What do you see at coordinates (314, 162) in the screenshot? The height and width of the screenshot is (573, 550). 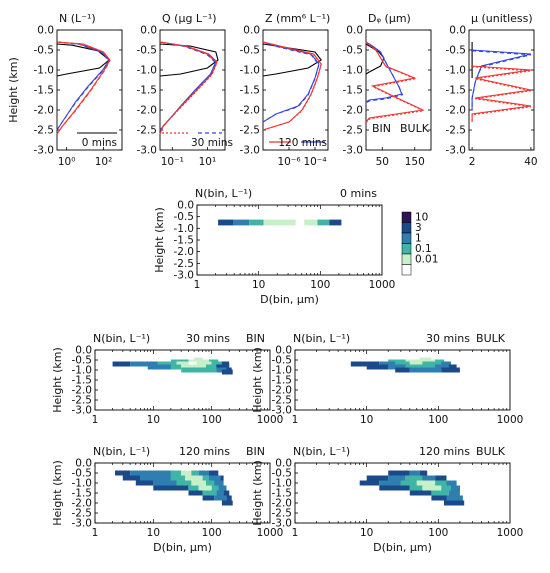 I see `x-tick-label: 10⁻⁴` at bounding box center [314, 162].